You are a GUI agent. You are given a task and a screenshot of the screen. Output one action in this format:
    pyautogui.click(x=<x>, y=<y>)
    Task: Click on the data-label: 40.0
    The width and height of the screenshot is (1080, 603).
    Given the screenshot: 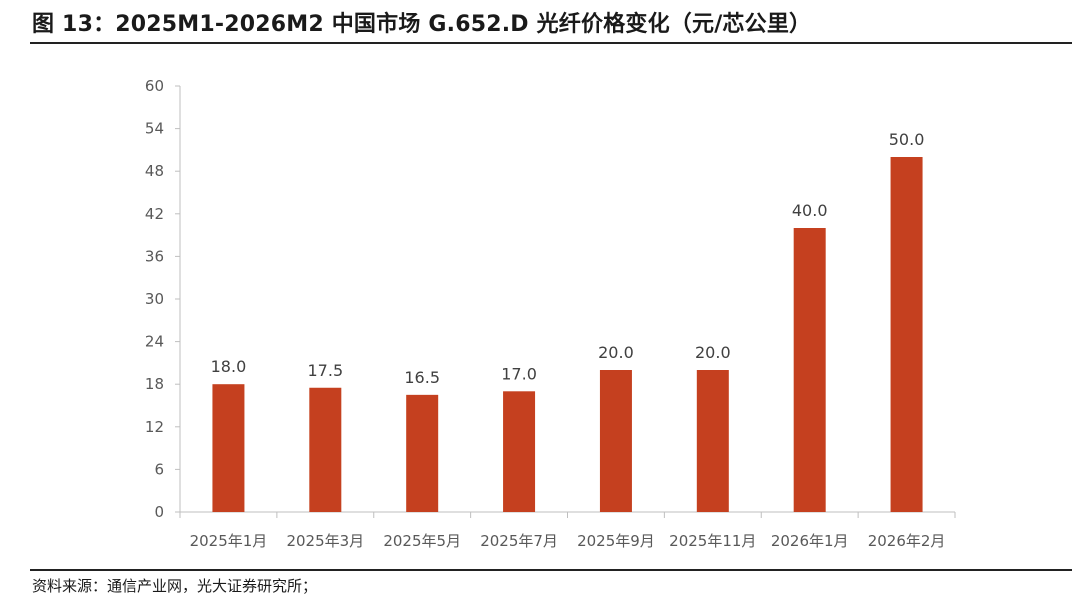 What is the action you would take?
    pyautogui.click(x=810, y=210)
    